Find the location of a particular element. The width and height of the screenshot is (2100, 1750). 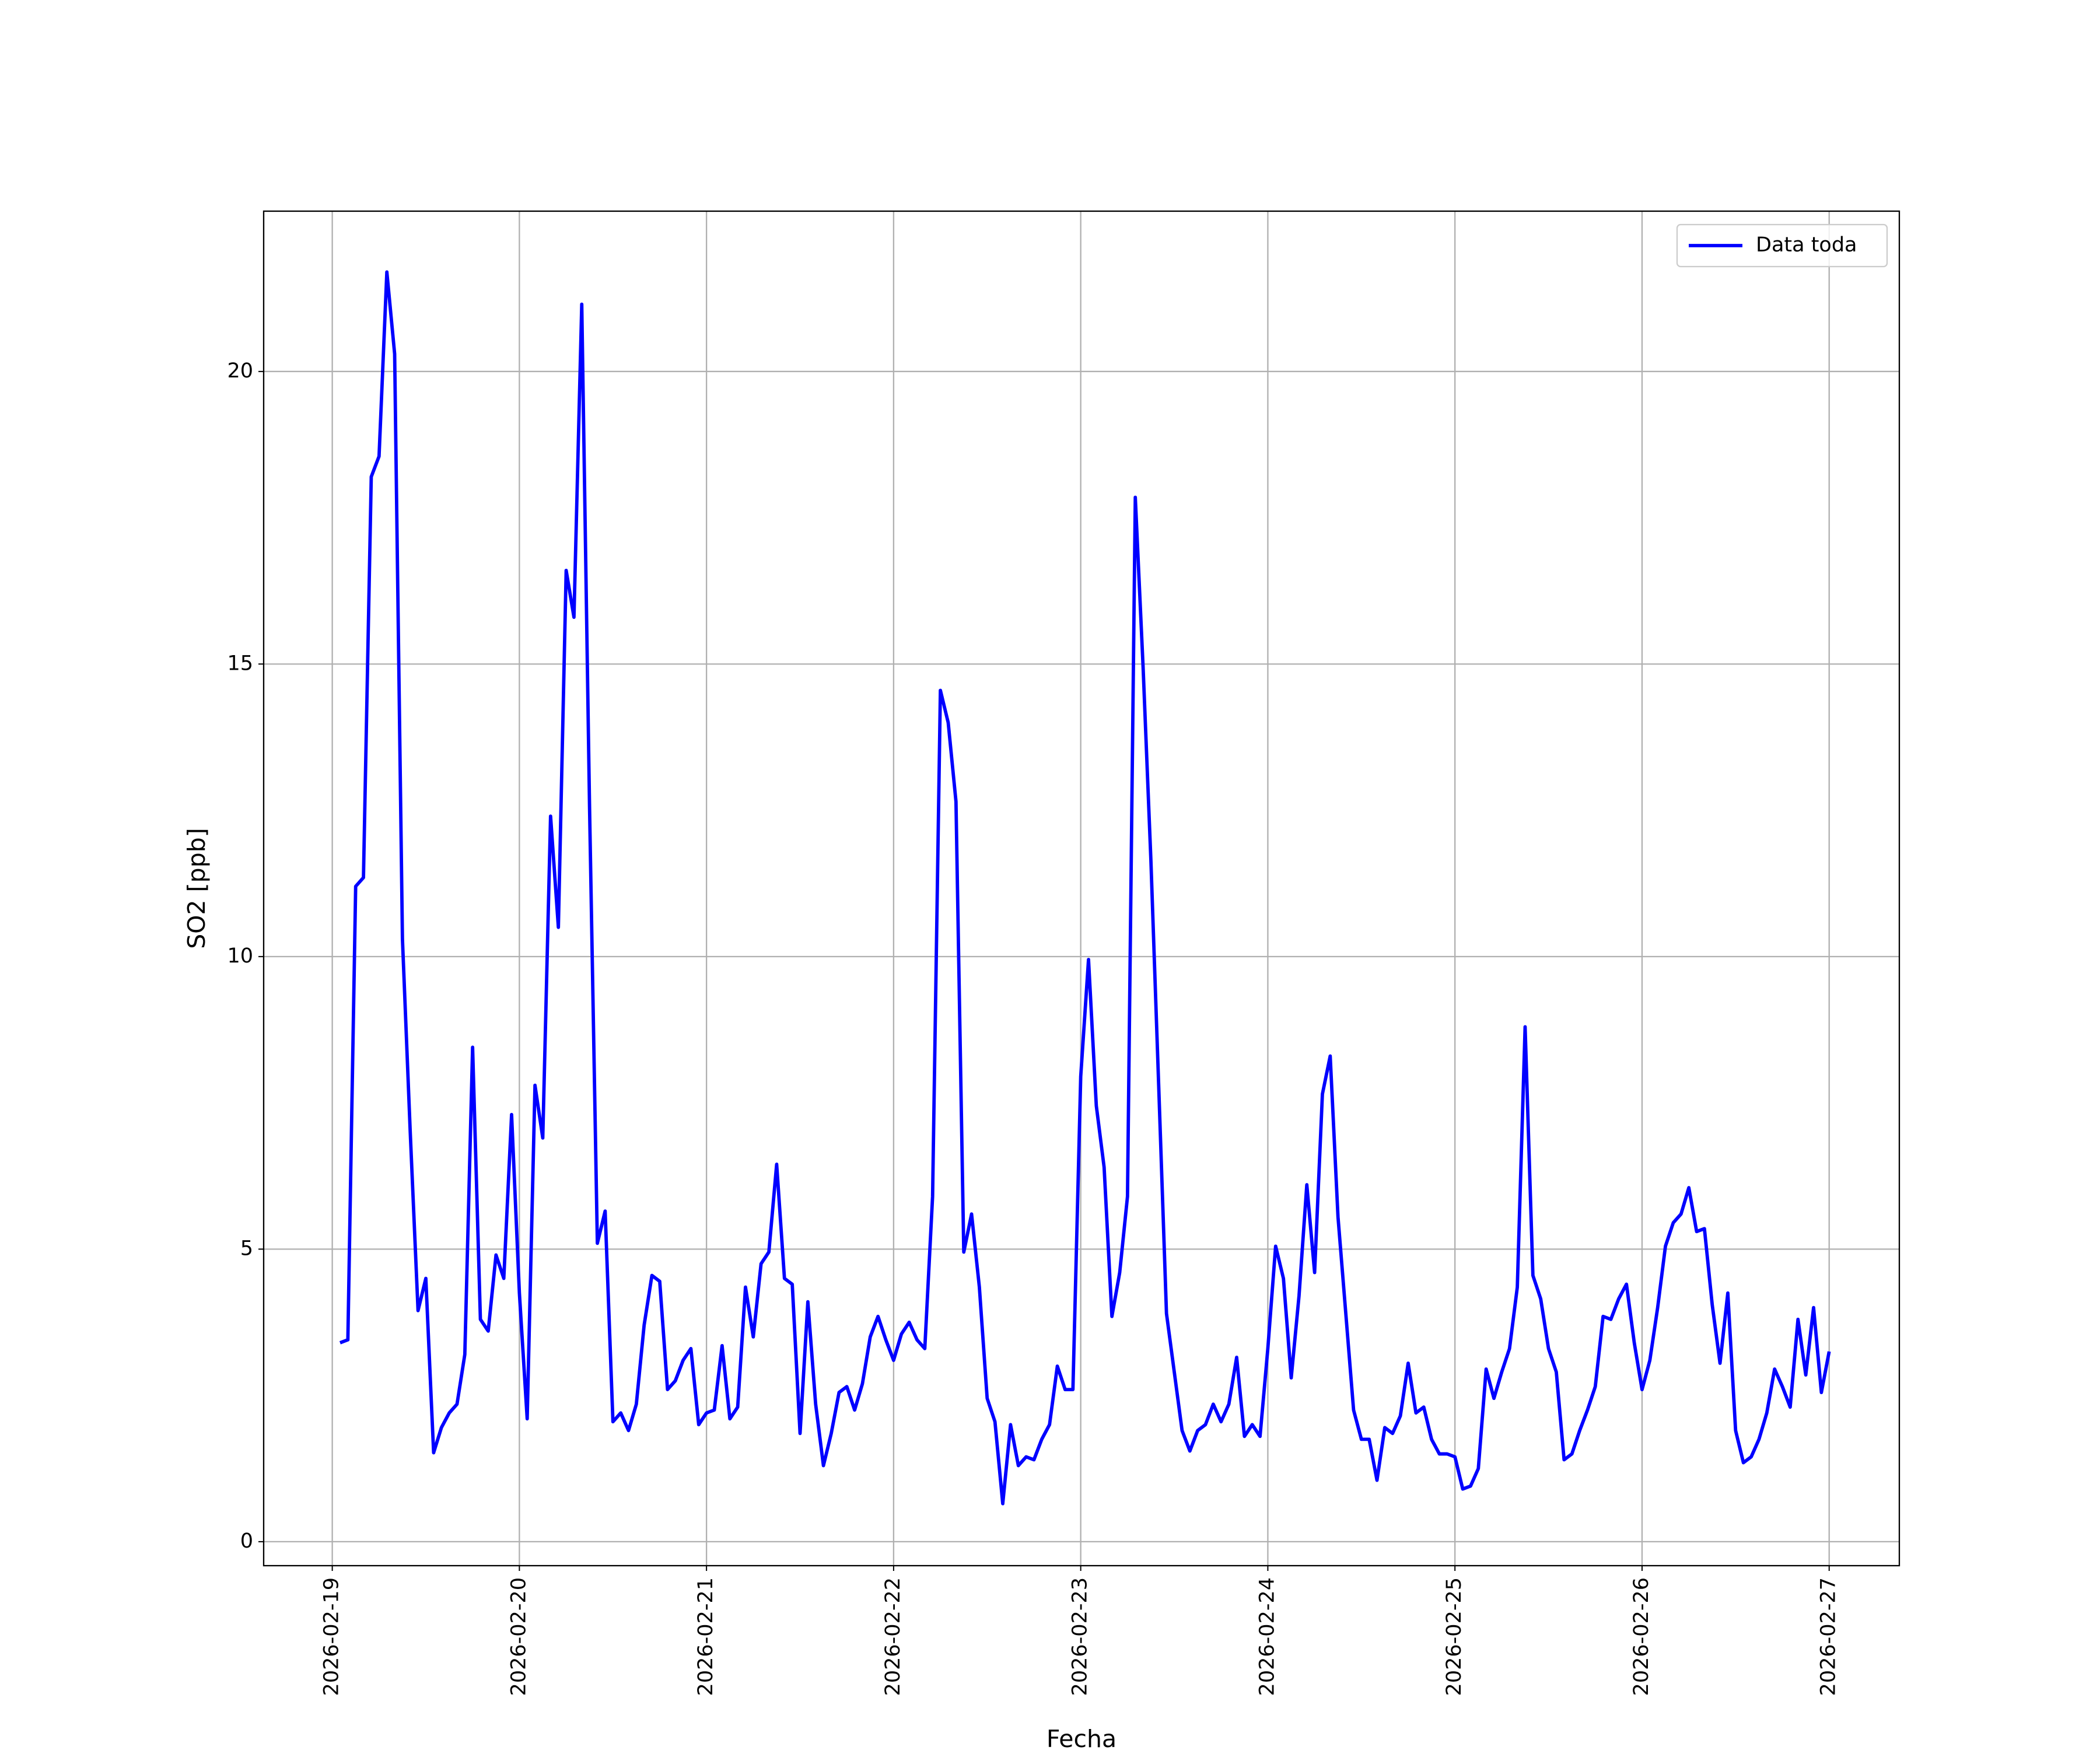

y-tick-label: 20 is located at coordinates (240, 371).